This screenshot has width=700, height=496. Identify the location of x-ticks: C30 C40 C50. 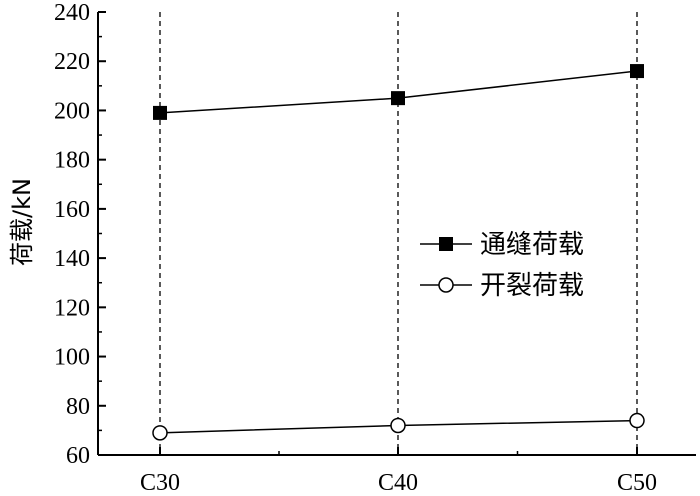
(398, 471).